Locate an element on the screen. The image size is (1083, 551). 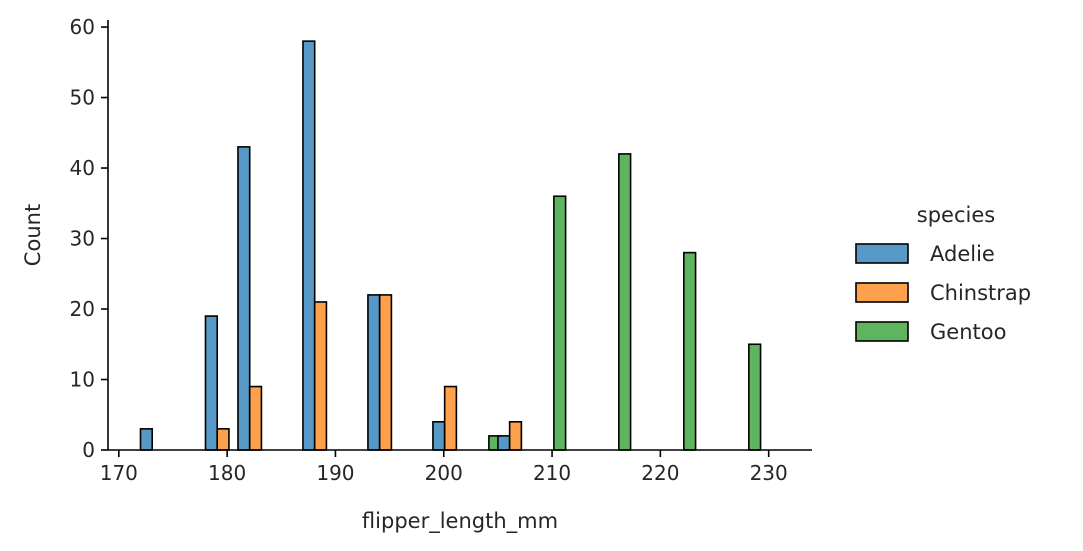
legend-items: Adelie Chinstrap Gentoo is located at coordinates (943, 293).